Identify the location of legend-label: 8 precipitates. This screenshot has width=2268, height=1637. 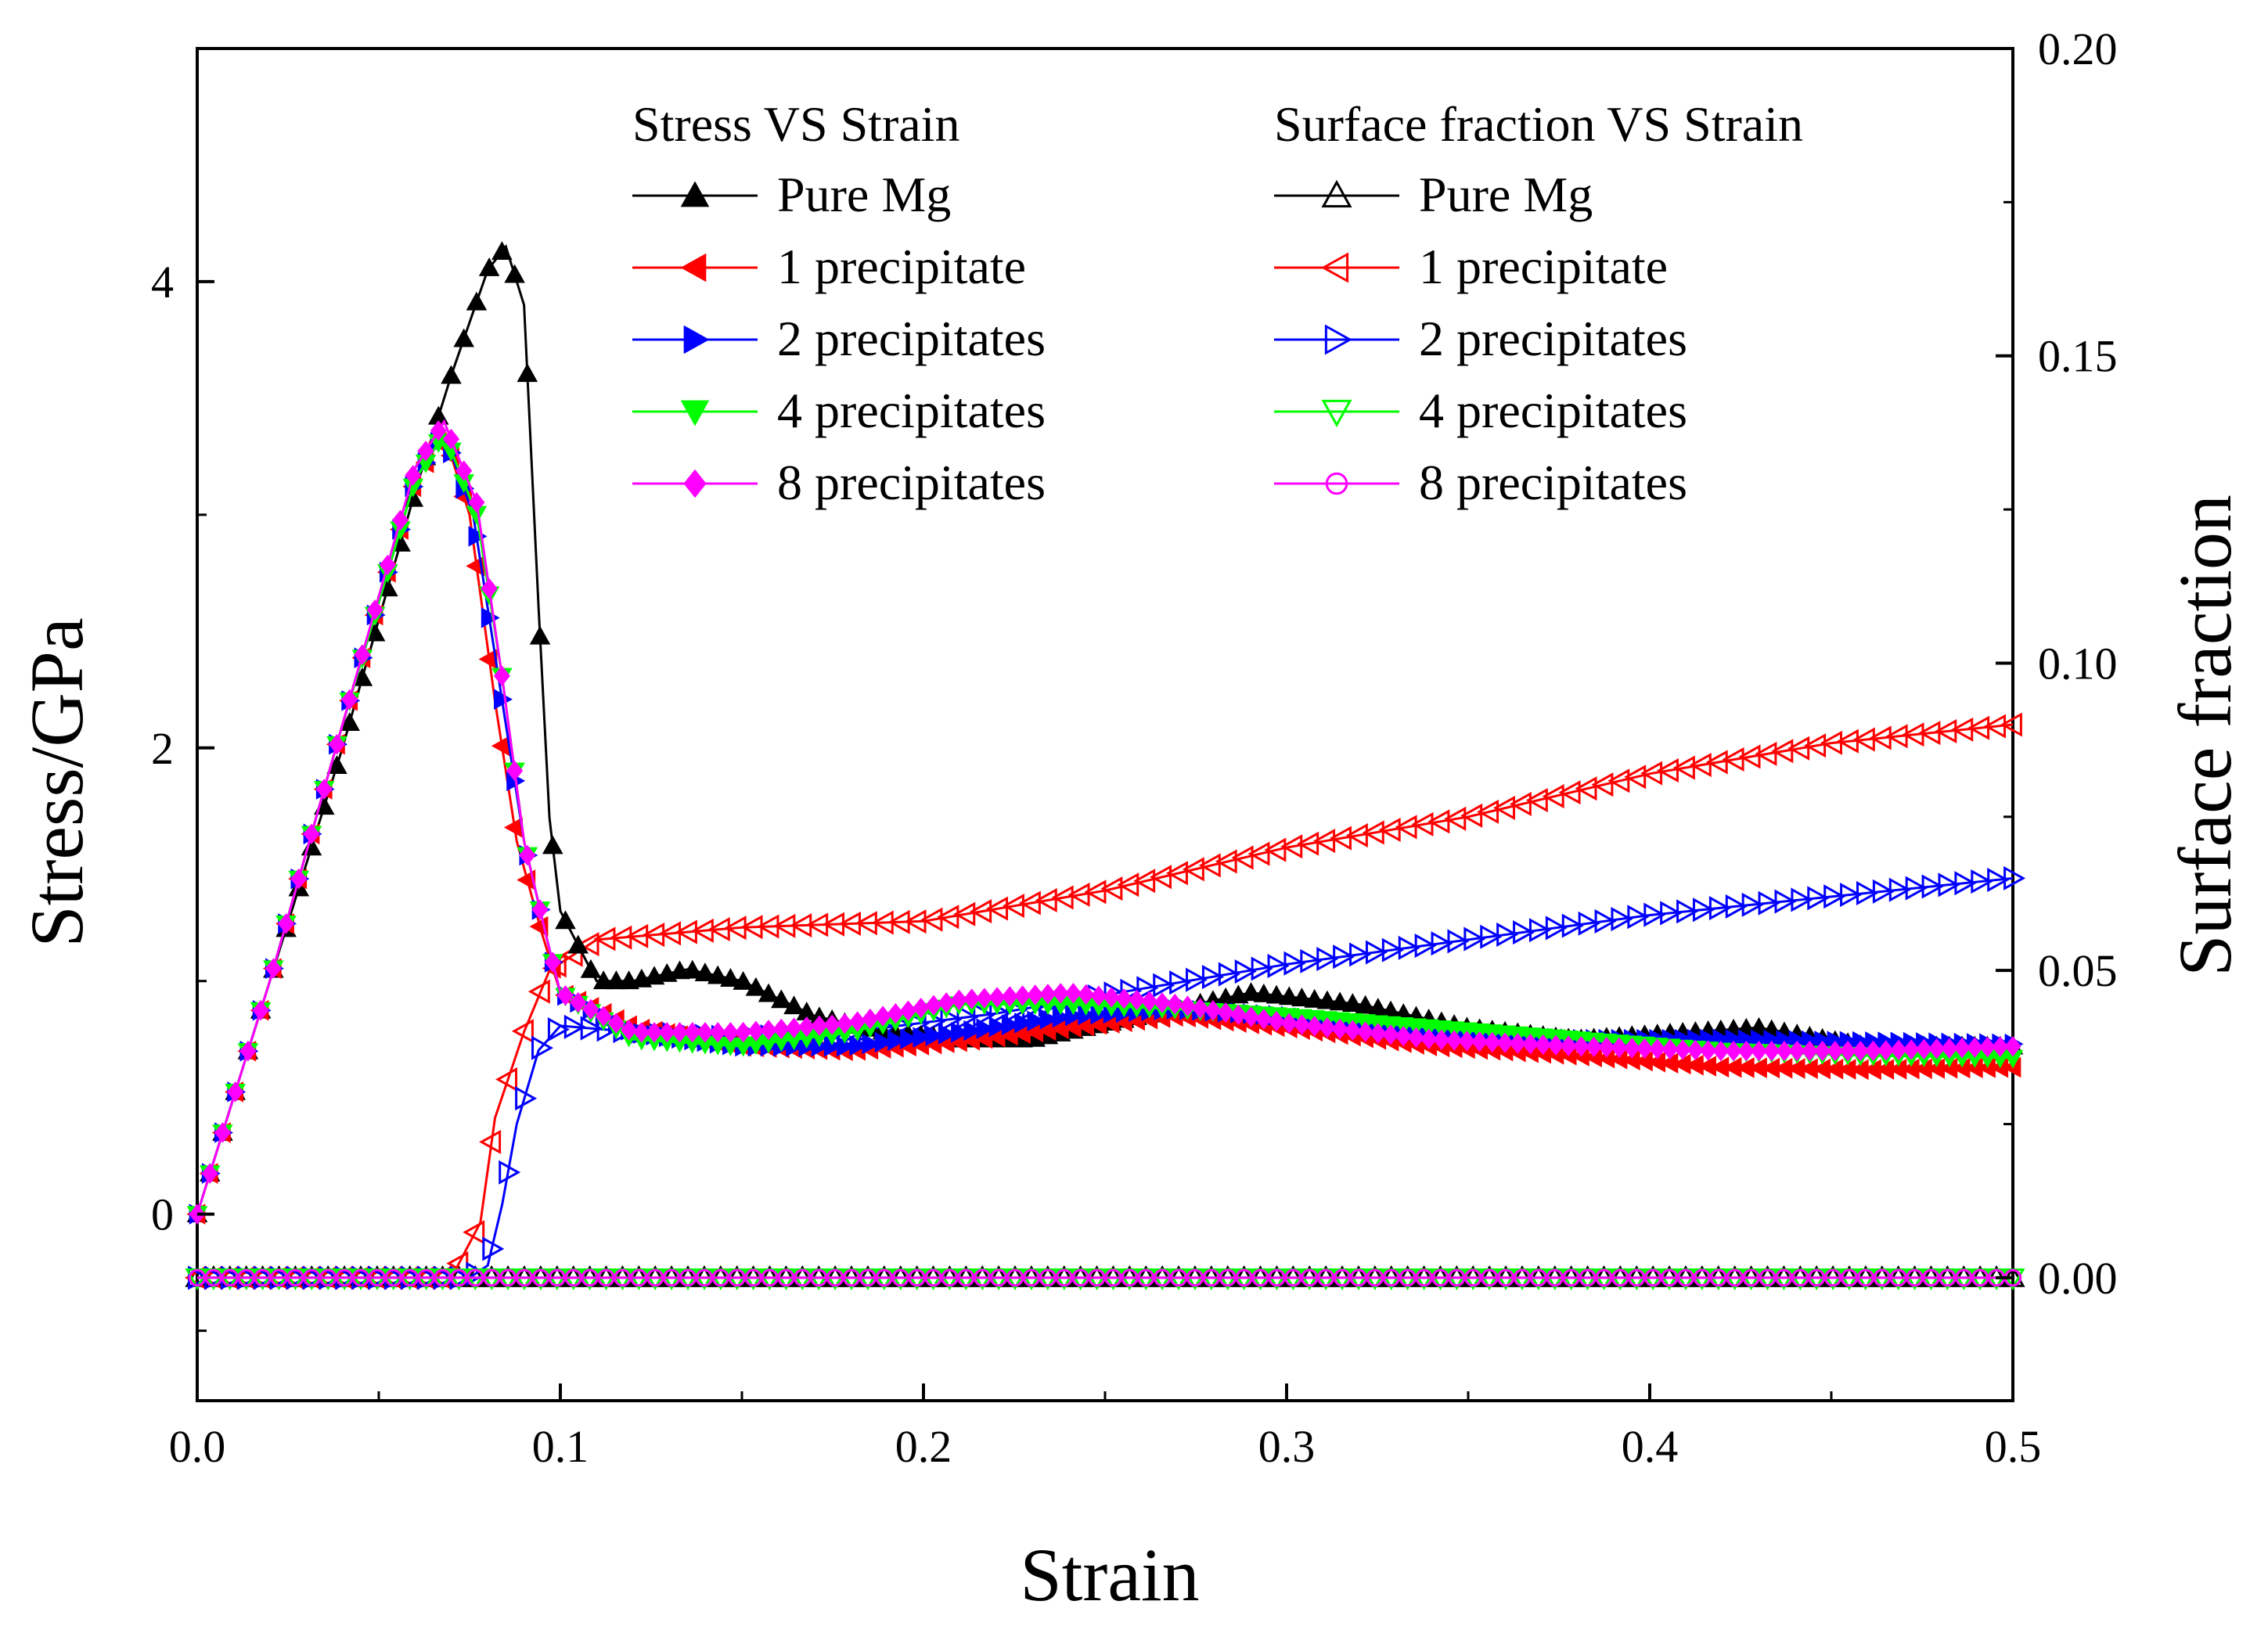
(911, 482).